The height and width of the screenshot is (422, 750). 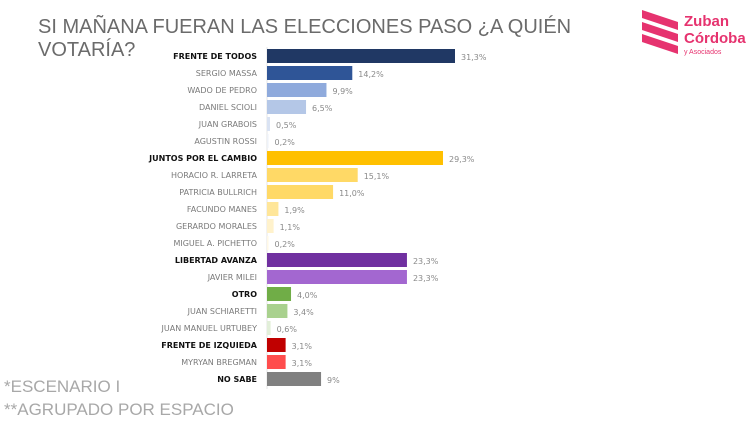 I want to click on value-label: 31,3%, so click(x=474, y=57).